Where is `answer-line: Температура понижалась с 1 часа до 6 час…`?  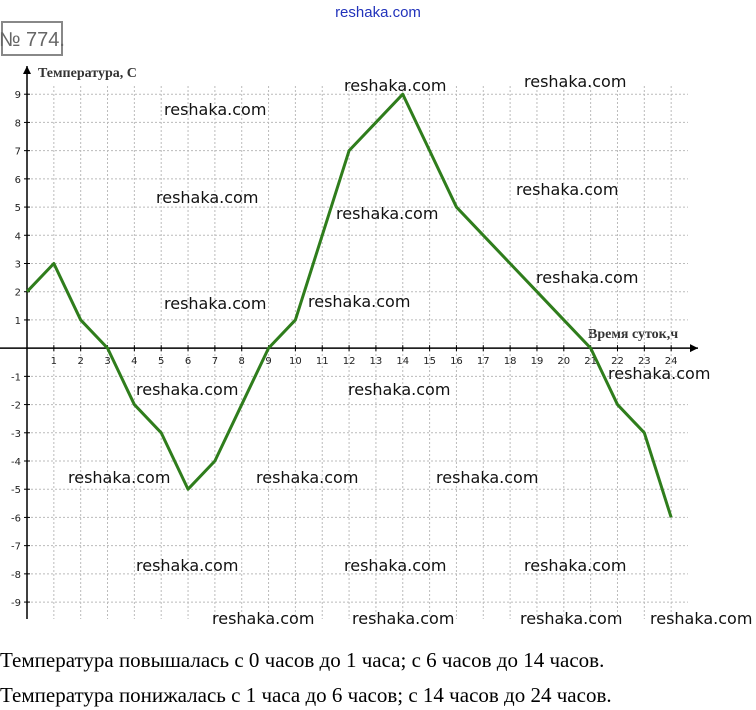
answer-line: Температура понижалась с 1 часа до 6 час… is located at coordinates (306, 695).